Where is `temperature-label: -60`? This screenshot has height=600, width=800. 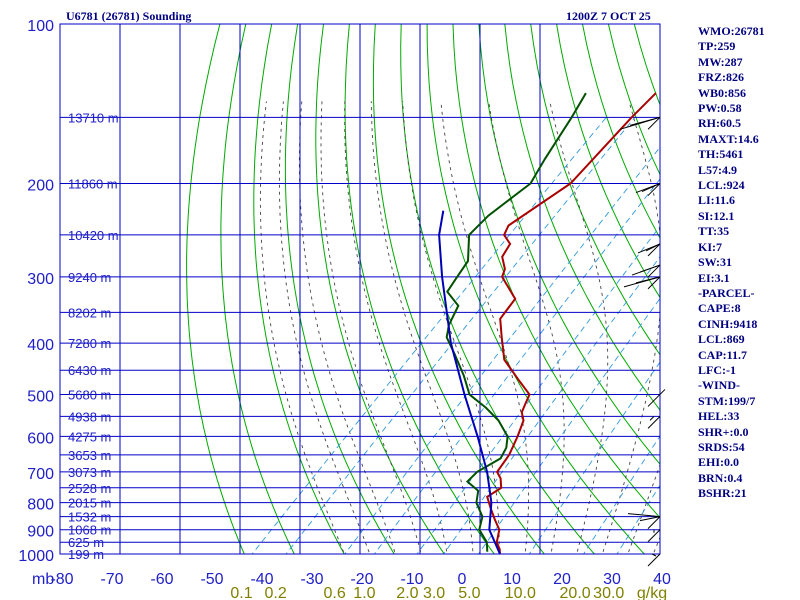 temperature-label: -60 is located at coordinates (161, 579).